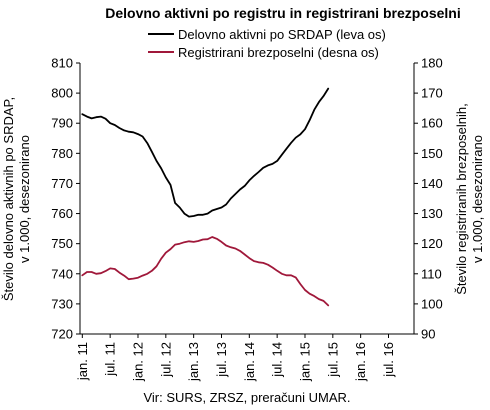 Image resolution: width=490 pixels, height=410 pixels. I want to click on x-tick-label: jan. 13, so click(193, 362).